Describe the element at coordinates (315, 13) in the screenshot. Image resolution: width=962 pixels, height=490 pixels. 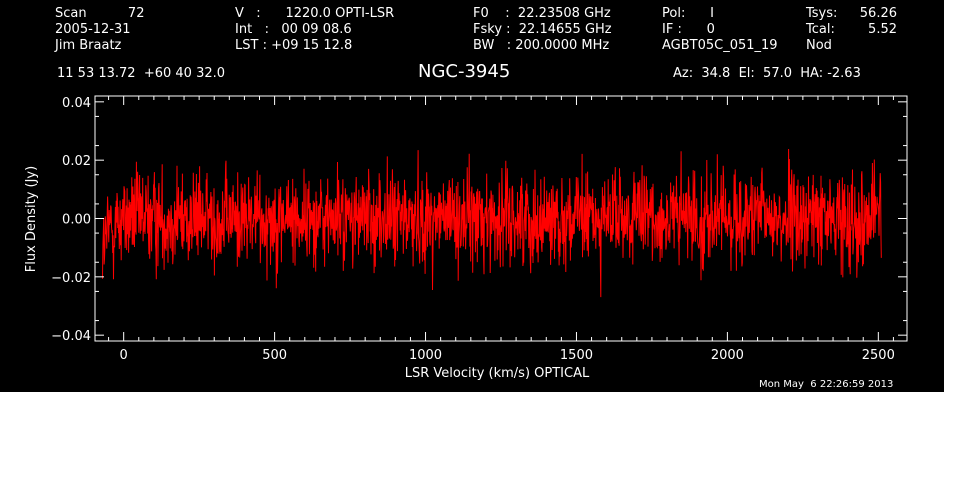
I see `velocity-info: V : 1220.0 OPTI-LSR` at that location.